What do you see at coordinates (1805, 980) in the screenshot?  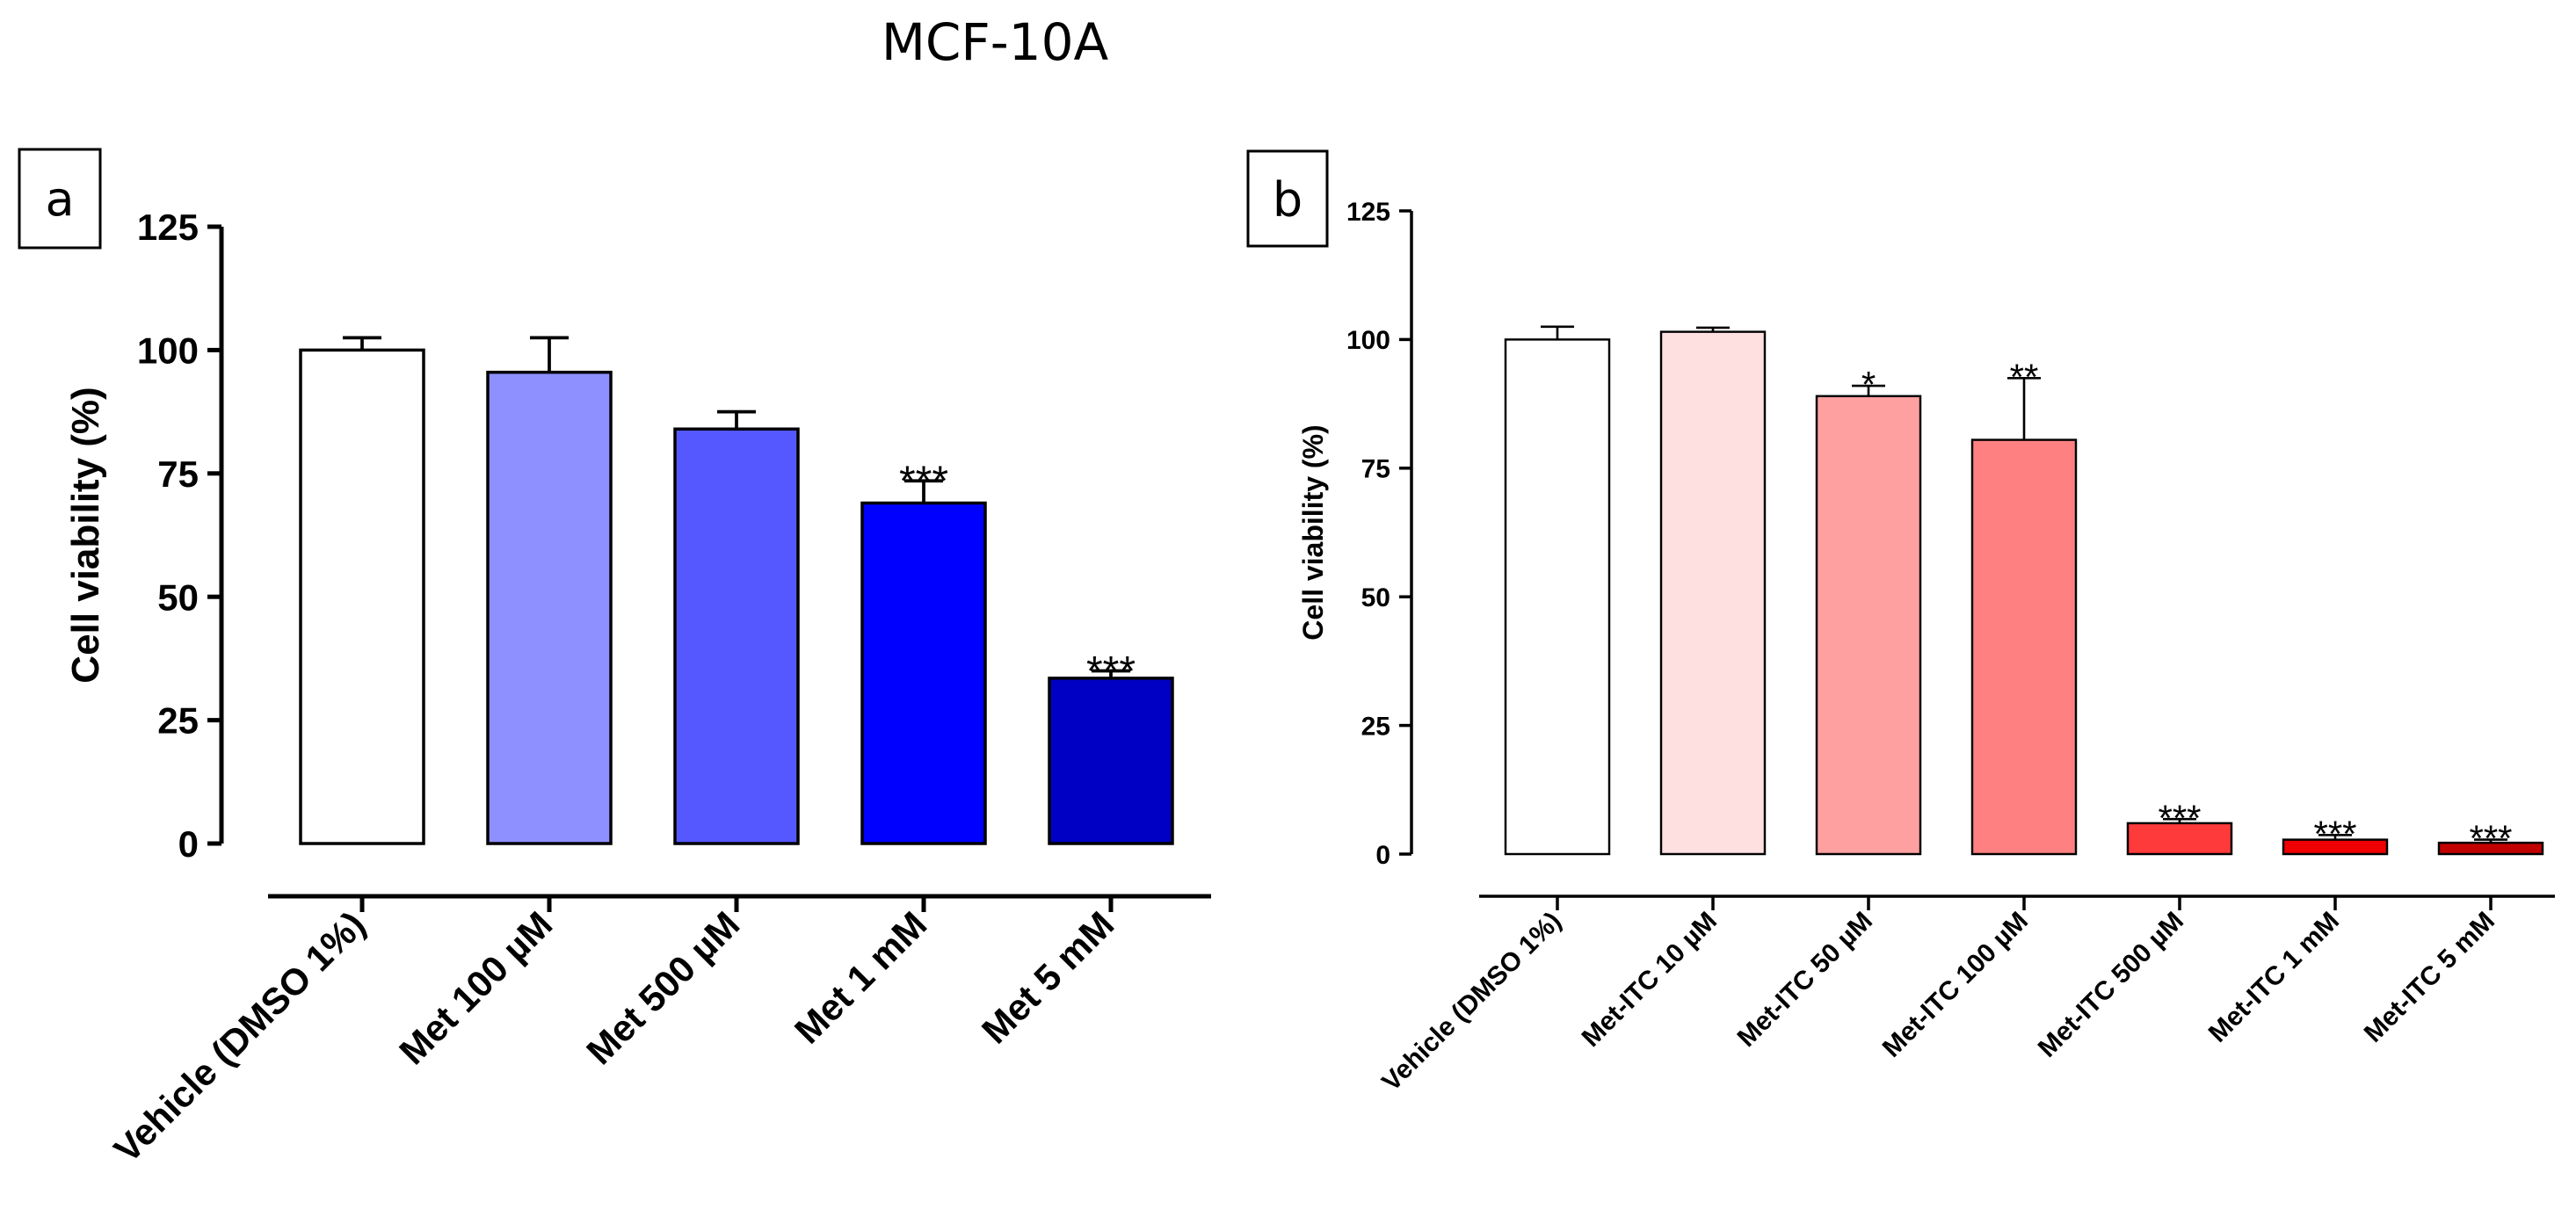 I see `category-label: Met-ITC 50 µM` at bounding box center [1805, 980].